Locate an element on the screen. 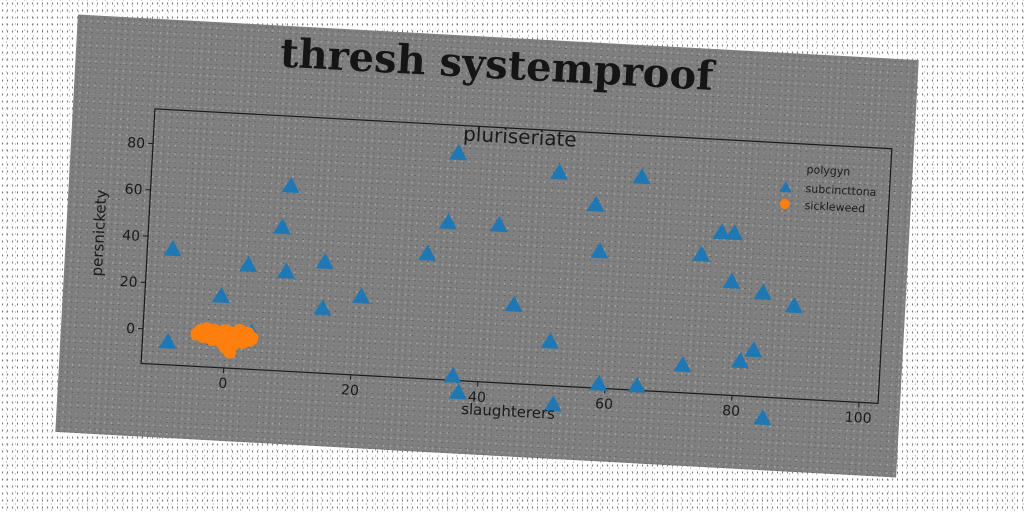 This screenshot has width=1024, height=512. y-tick-label: 60 is located at coordinates (133, 189).